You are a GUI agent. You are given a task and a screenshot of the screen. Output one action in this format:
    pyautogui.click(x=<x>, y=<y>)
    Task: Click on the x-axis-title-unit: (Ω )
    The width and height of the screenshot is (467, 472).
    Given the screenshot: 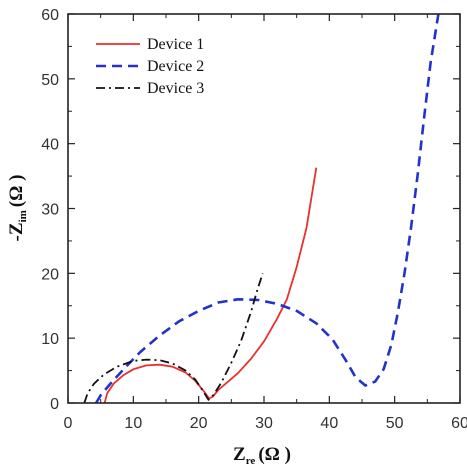 What is the action you would take?
    pyautogui.click(x=274, y=454)
    